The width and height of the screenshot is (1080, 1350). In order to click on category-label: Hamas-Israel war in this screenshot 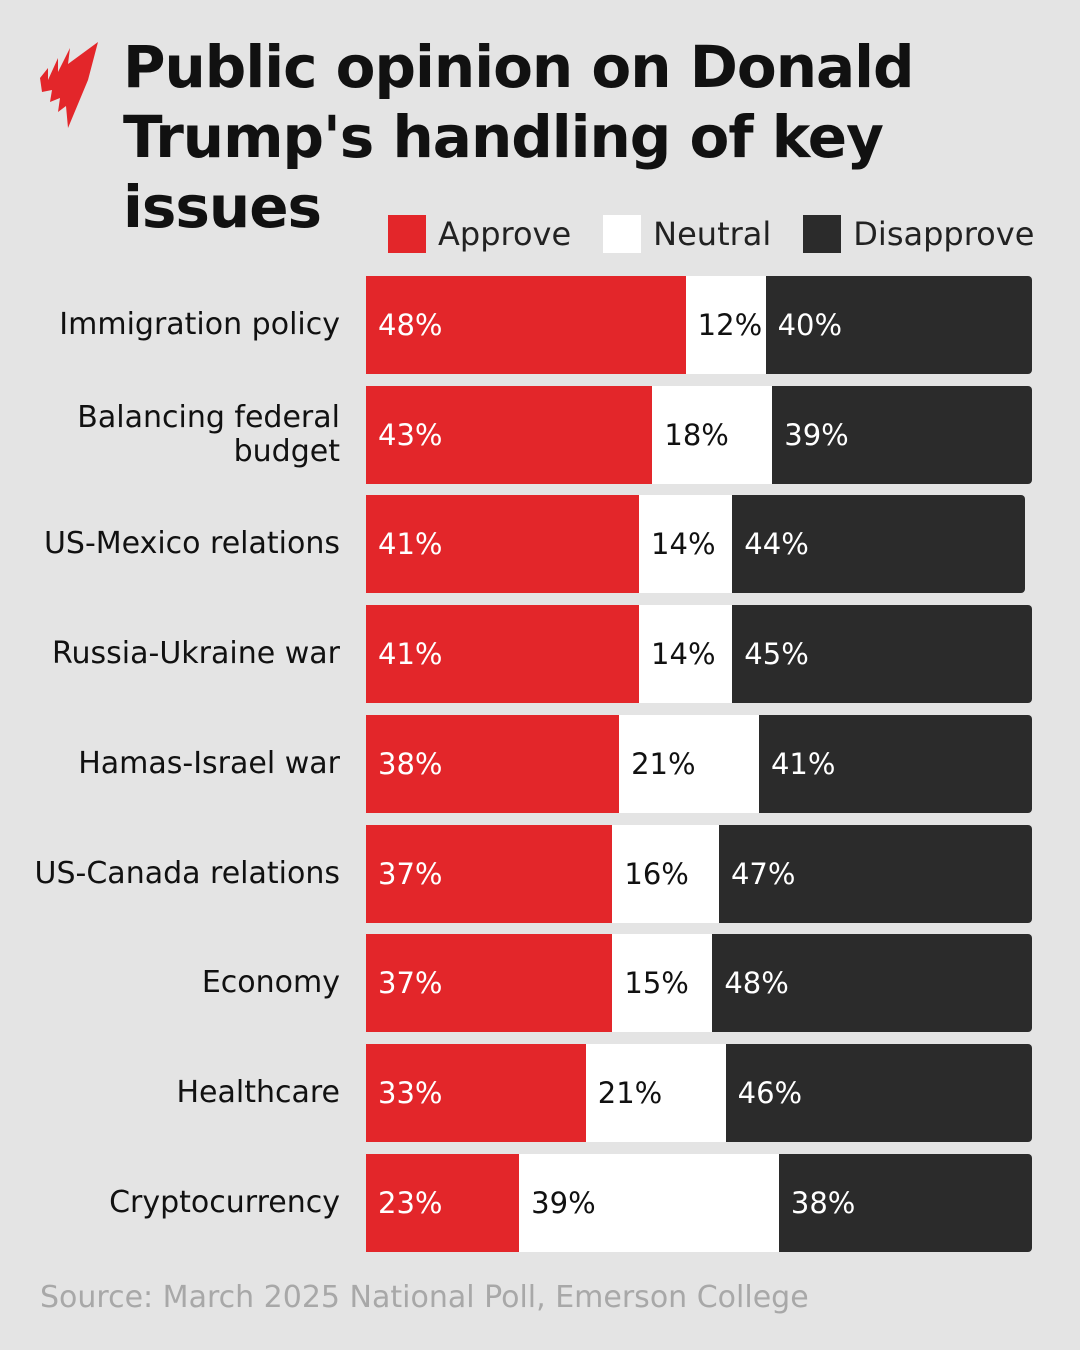, I will do `click(209, 763)`.